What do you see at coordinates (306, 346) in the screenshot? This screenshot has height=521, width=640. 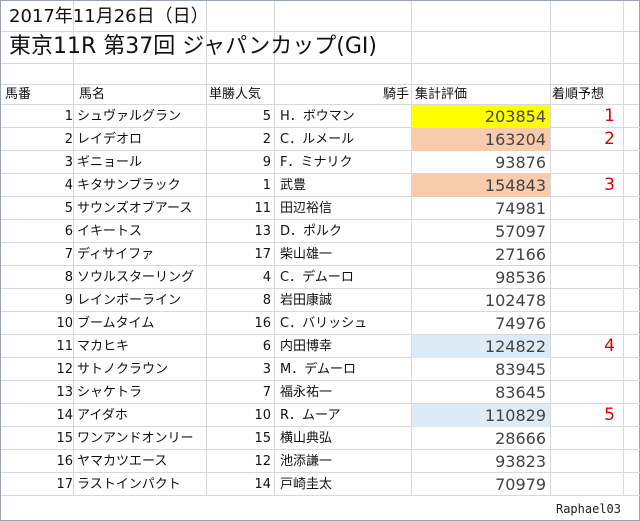 I see `cell-jockey: 内田博幸` at bounding box center [306, 346].